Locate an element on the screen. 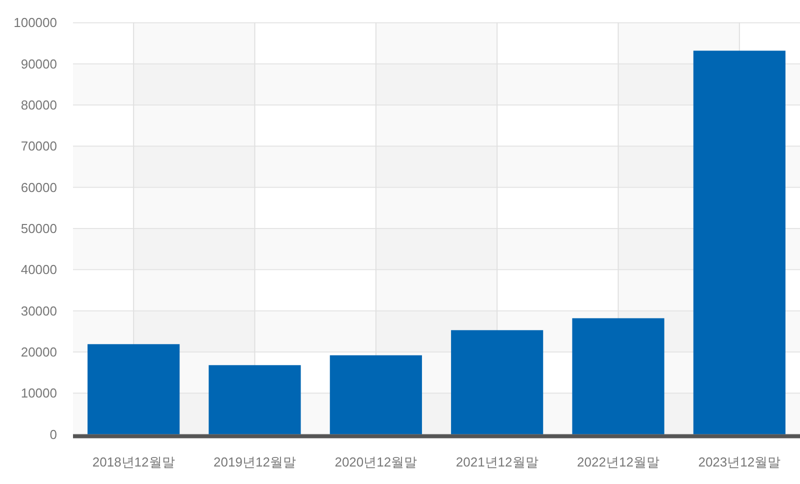 The image size is (800, 484). y-tick-label: 50000 is located at coordinates (38, 228).